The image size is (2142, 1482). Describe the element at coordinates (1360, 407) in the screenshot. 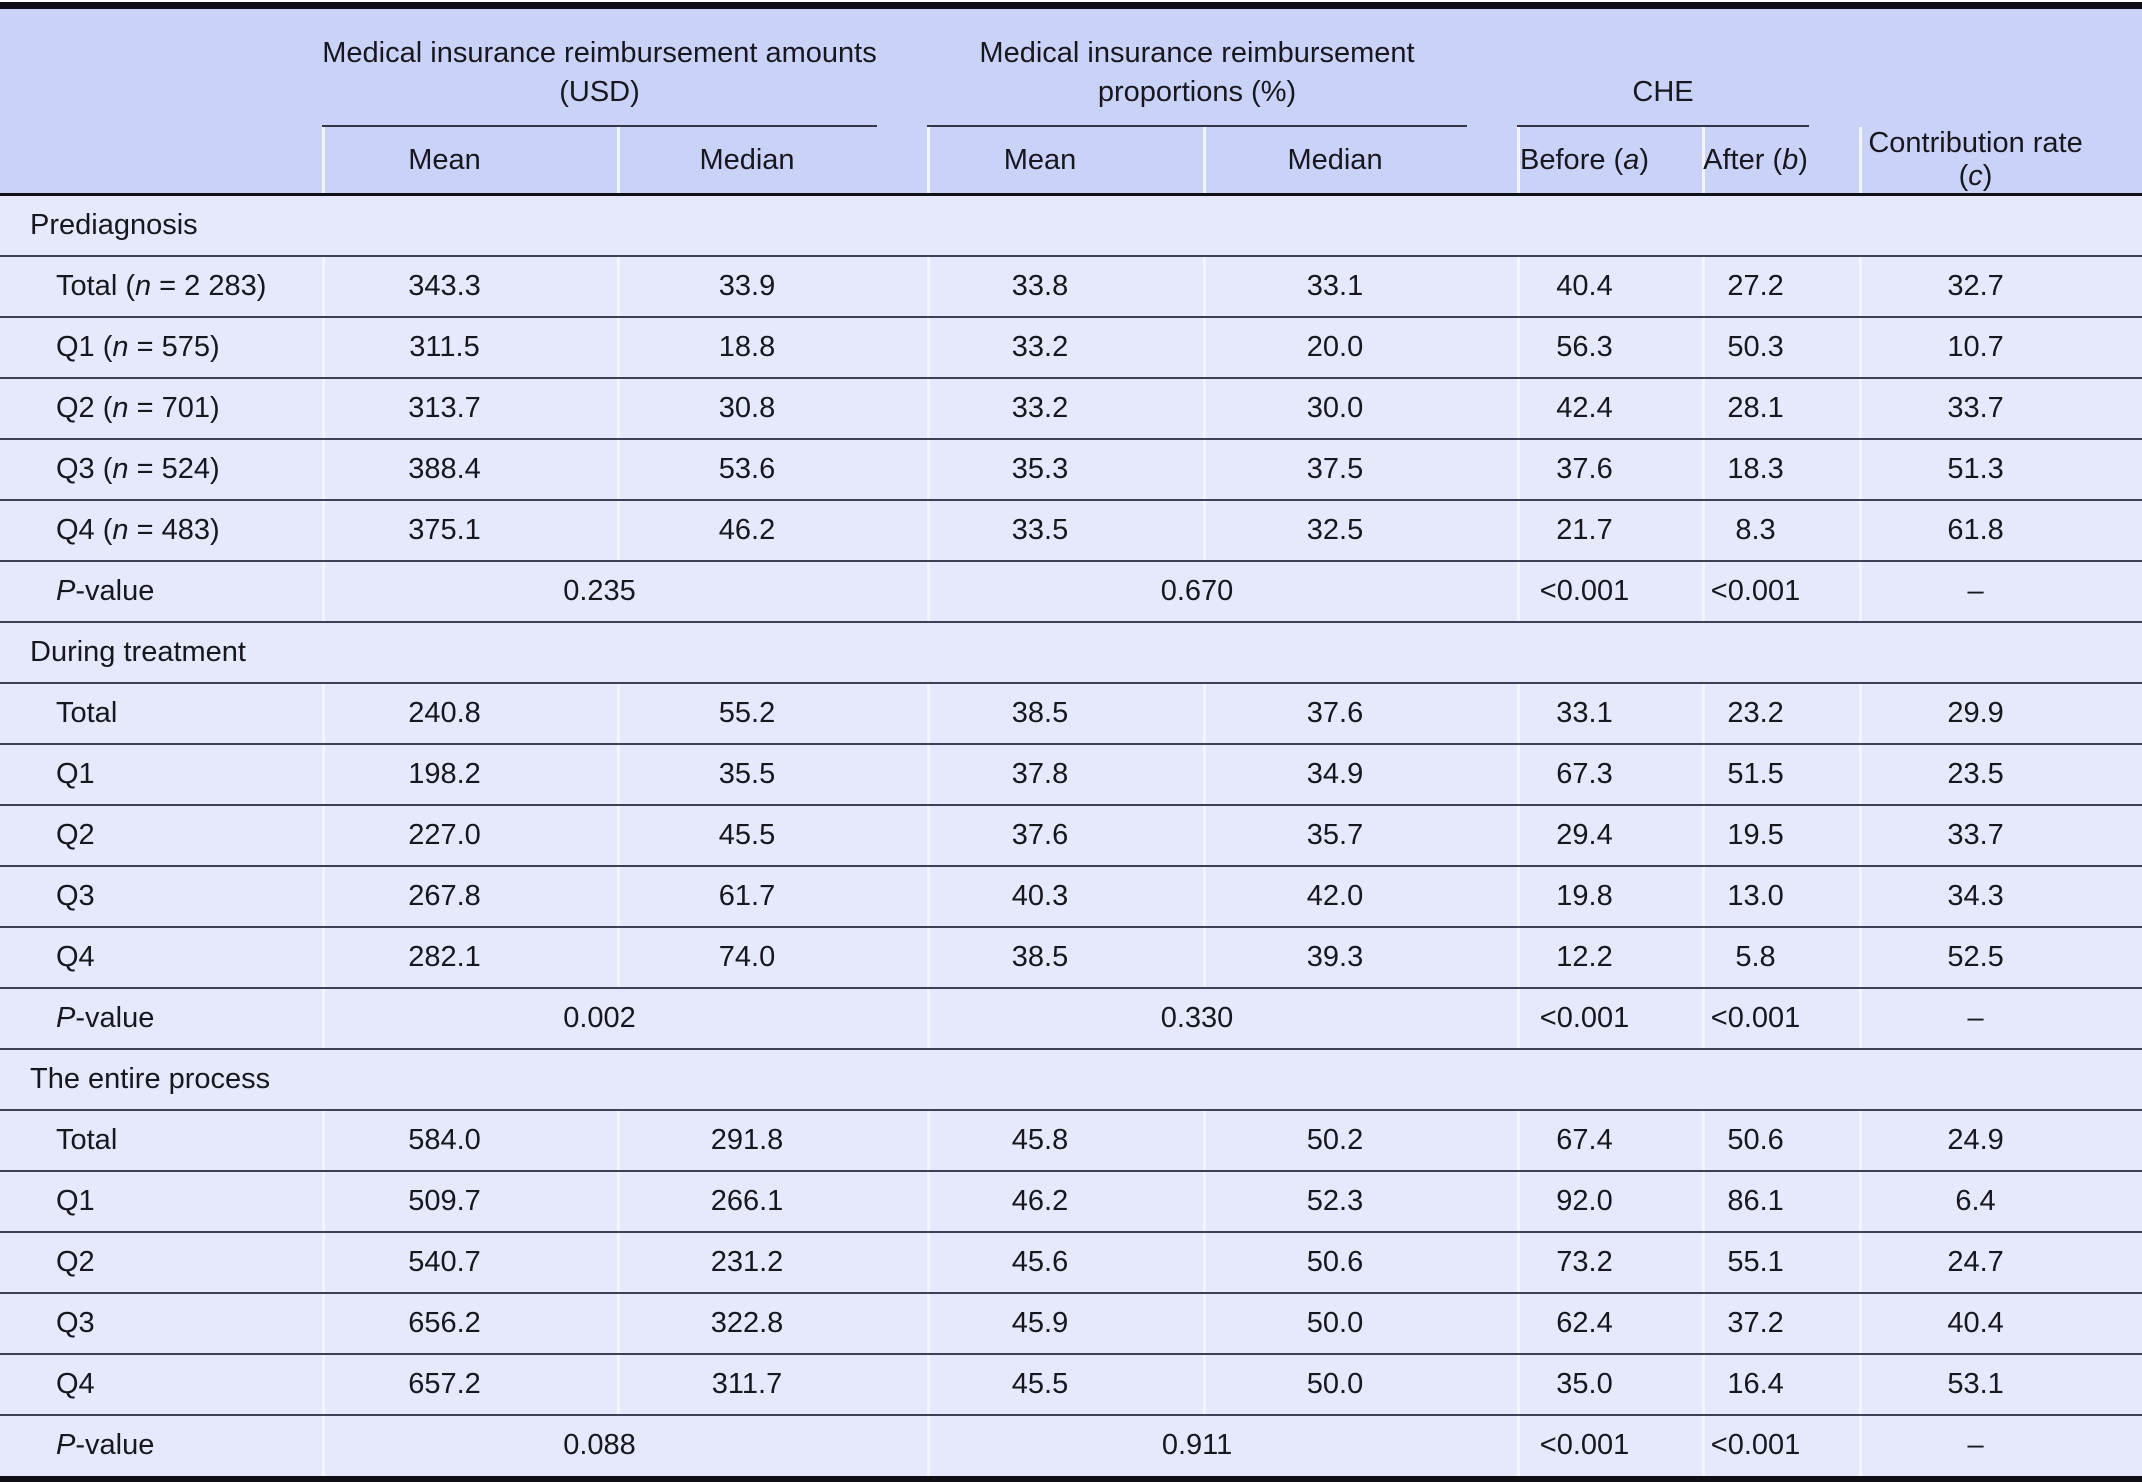

I see `cell-proportions-median: 30.0` at that location.